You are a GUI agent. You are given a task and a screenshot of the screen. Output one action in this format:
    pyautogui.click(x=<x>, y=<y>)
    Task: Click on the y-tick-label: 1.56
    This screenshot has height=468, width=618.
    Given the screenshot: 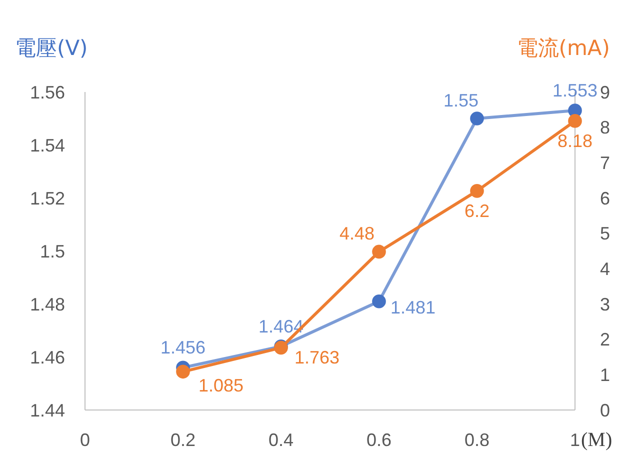 What is the action you would take?
    pyautogui.click(x=47, y=92)
    